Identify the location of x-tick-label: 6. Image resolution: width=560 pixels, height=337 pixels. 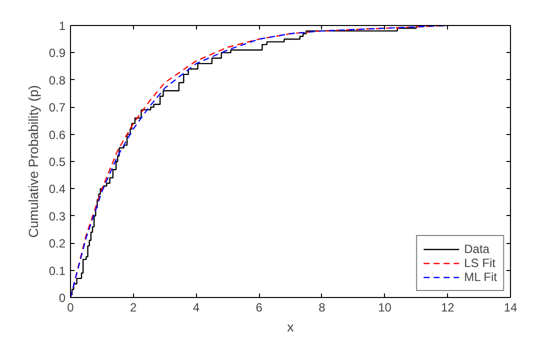
(259, 307).